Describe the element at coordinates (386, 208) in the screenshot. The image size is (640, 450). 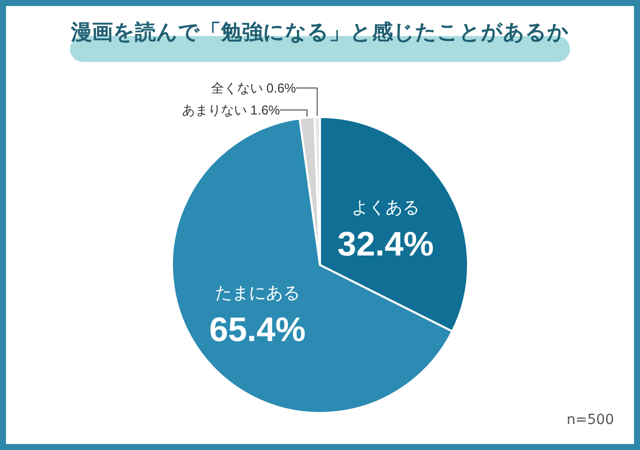
I see `slice-label: よくある` at that location.